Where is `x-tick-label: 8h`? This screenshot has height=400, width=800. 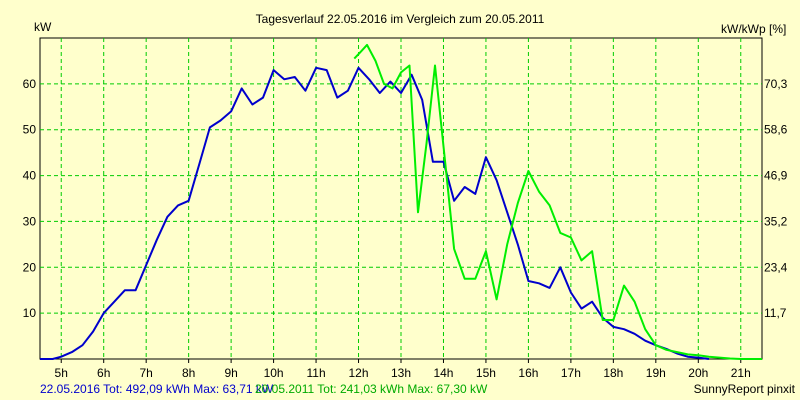
x-tick-label: 8h is located at coordinates (188, 373).